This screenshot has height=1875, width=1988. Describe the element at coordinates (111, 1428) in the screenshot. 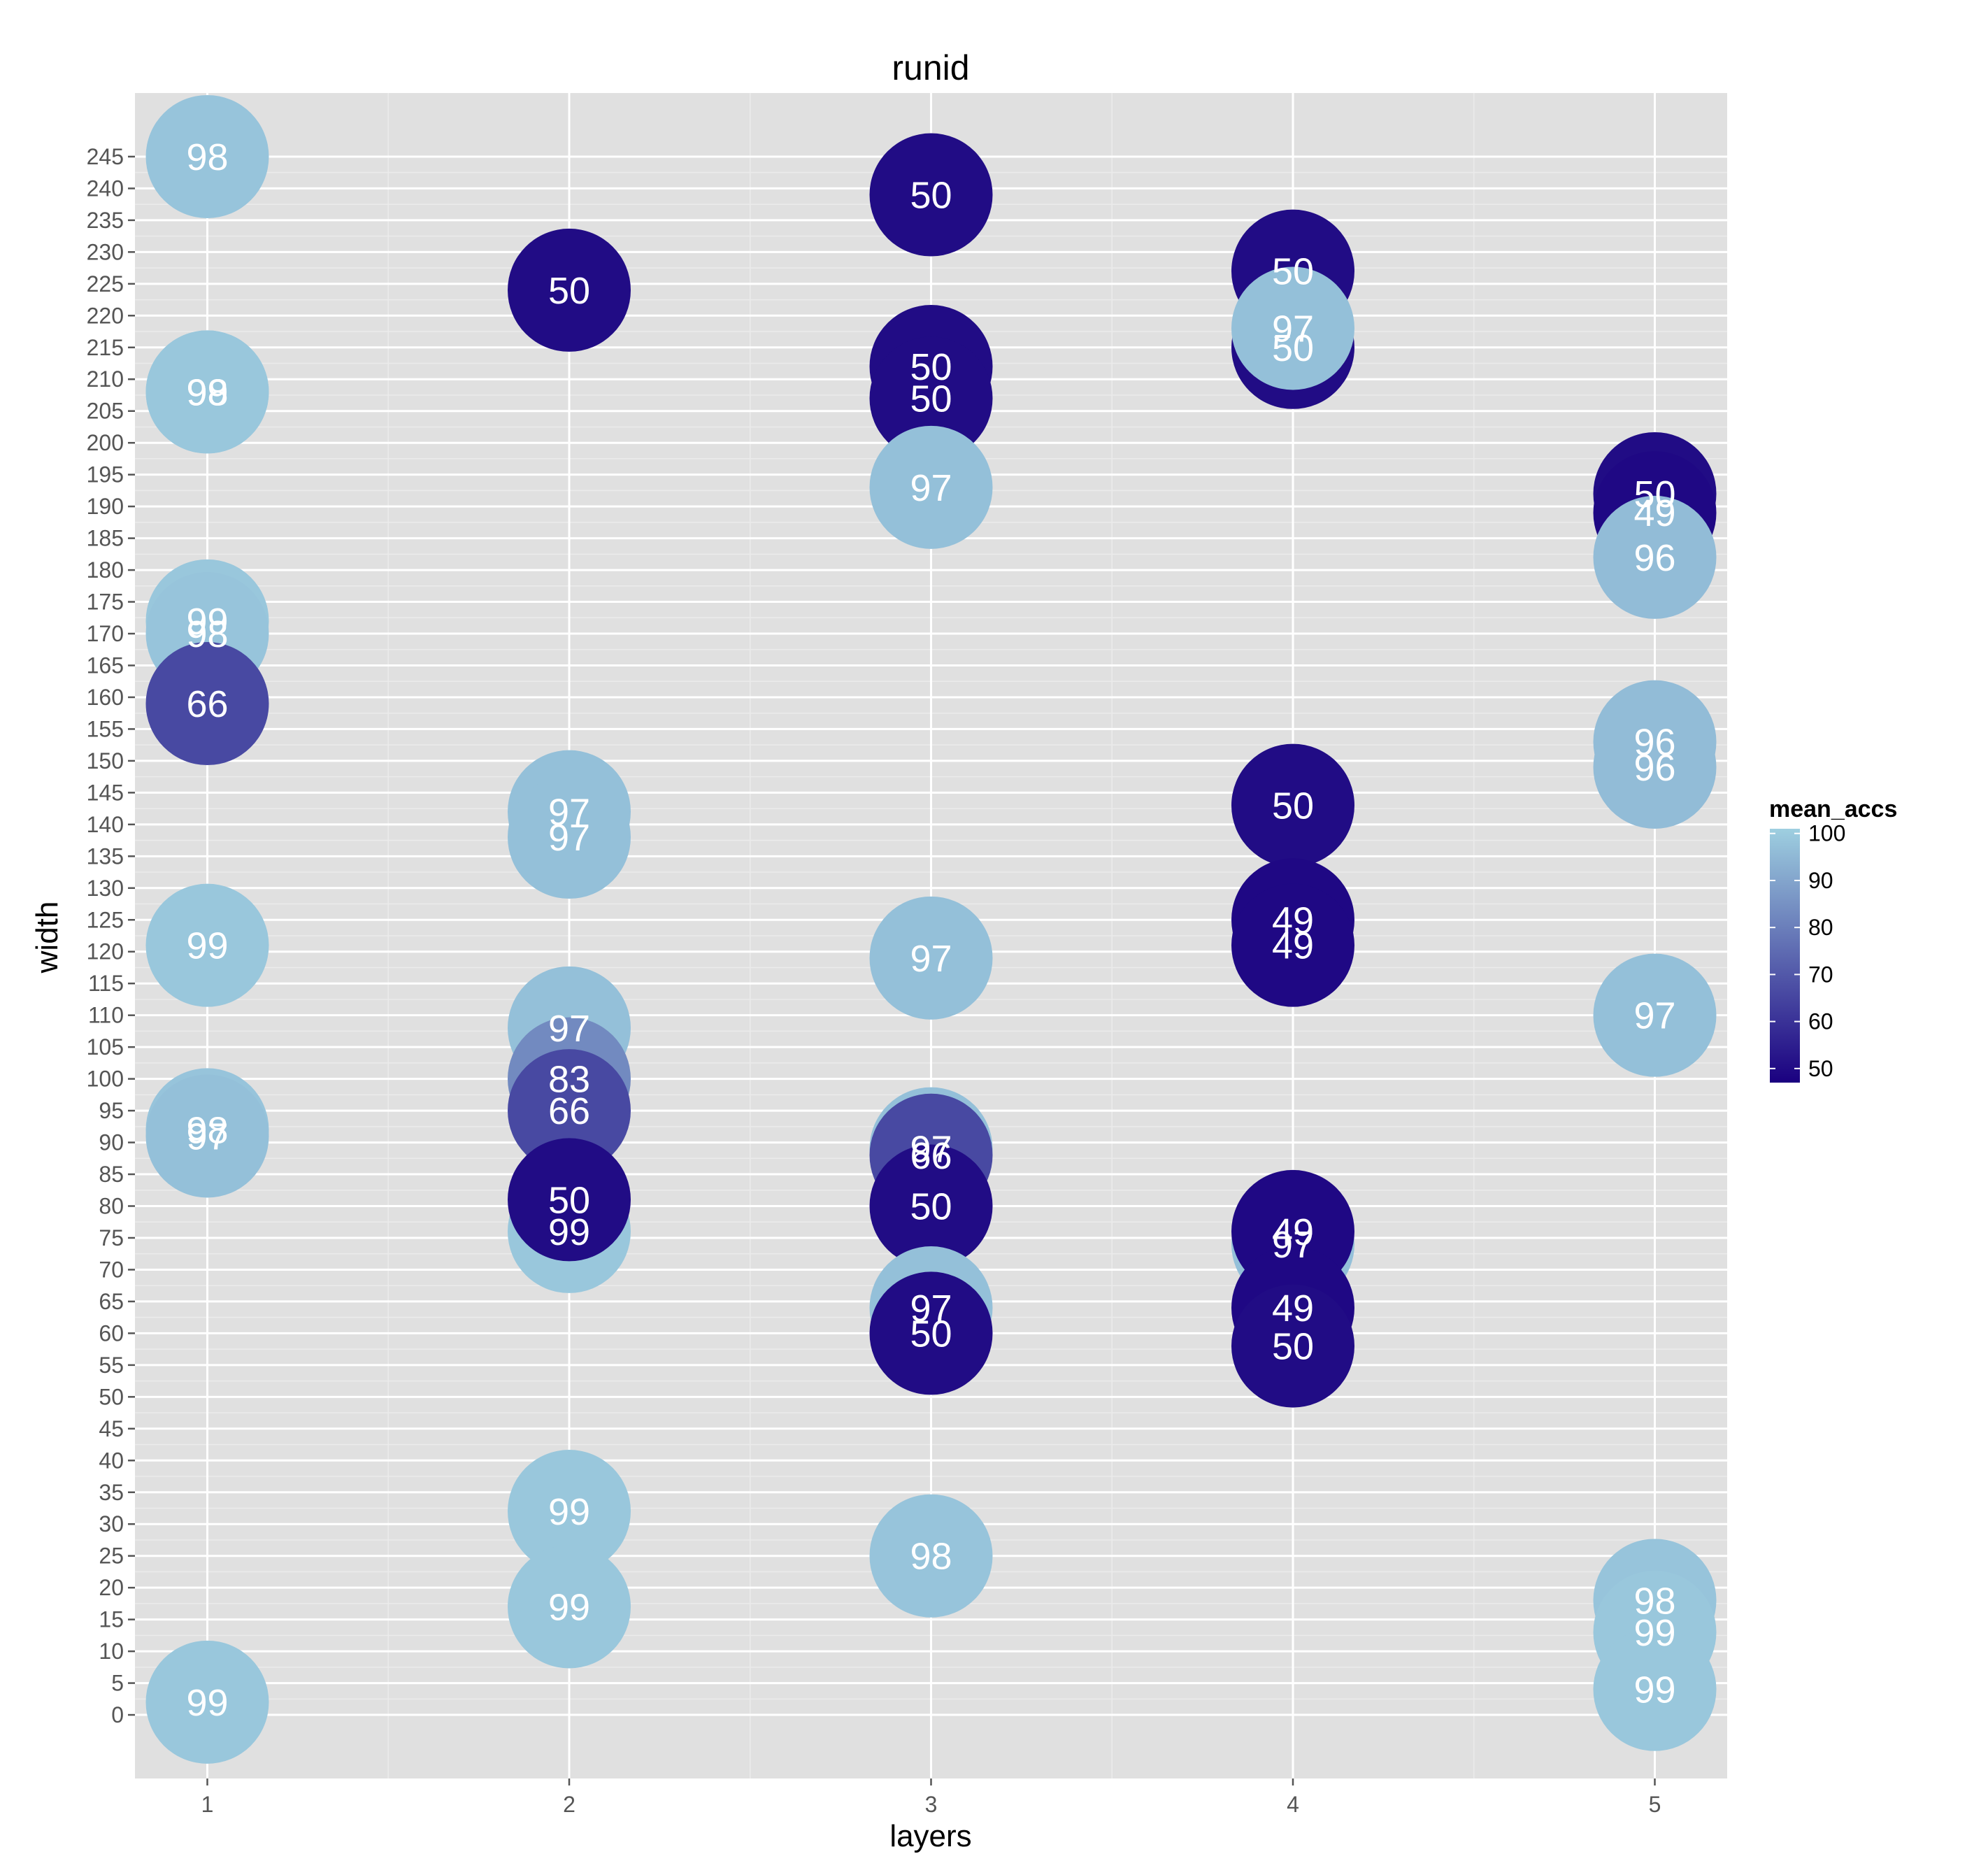

I see `y-tick-label: 45` at that location.